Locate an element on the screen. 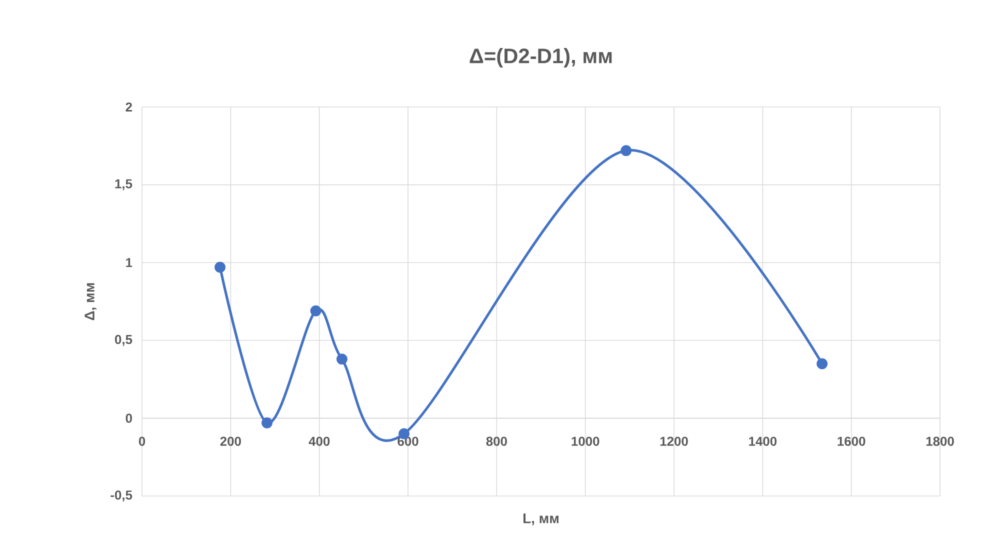  chart-title: Δ=(D2-D1), мм is located at coordinates (541, 58).